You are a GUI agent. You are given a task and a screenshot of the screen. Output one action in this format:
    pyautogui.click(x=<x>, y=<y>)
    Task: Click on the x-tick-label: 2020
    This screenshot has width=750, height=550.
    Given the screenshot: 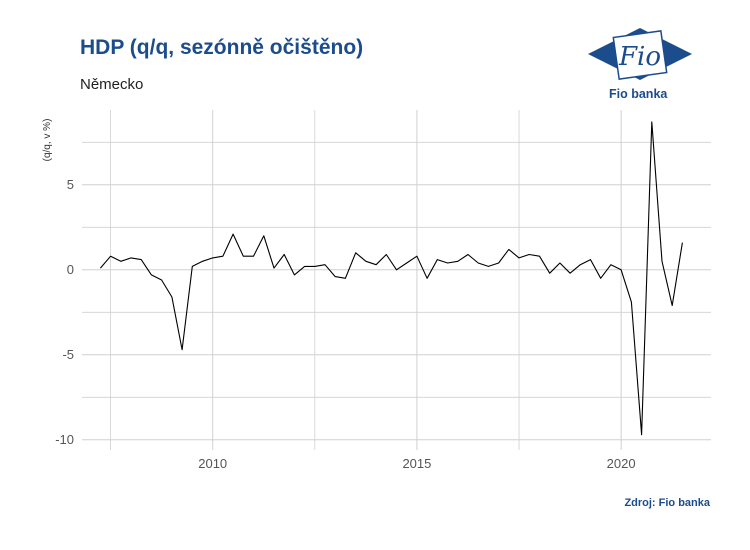 What is the action you would take?
    pyautogui.click(x=621, y=463)
    